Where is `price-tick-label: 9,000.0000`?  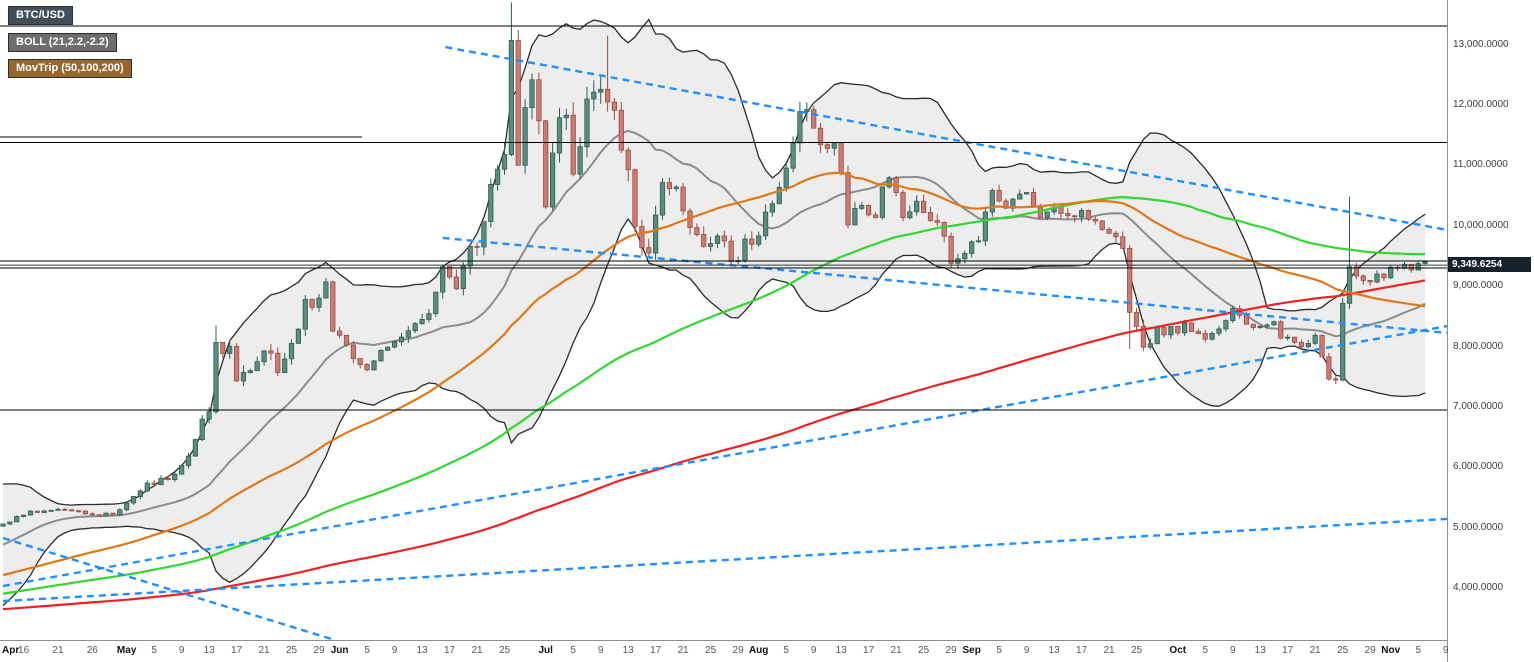 price-tick-label: 9,000.0000 is located at coordinates (1478, 286).